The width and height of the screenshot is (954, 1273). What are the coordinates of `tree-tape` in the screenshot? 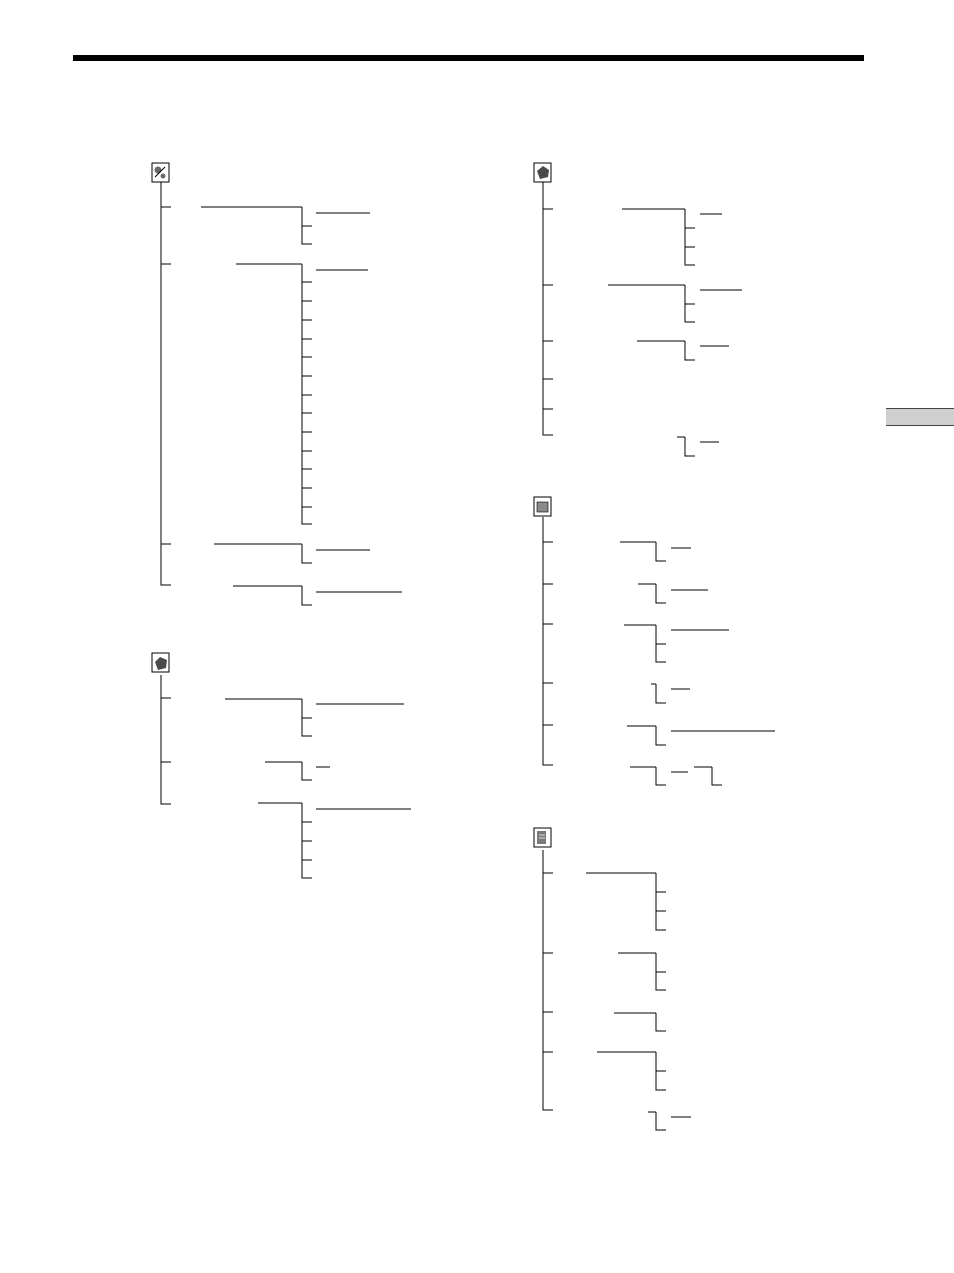 It's located at (285, 777).